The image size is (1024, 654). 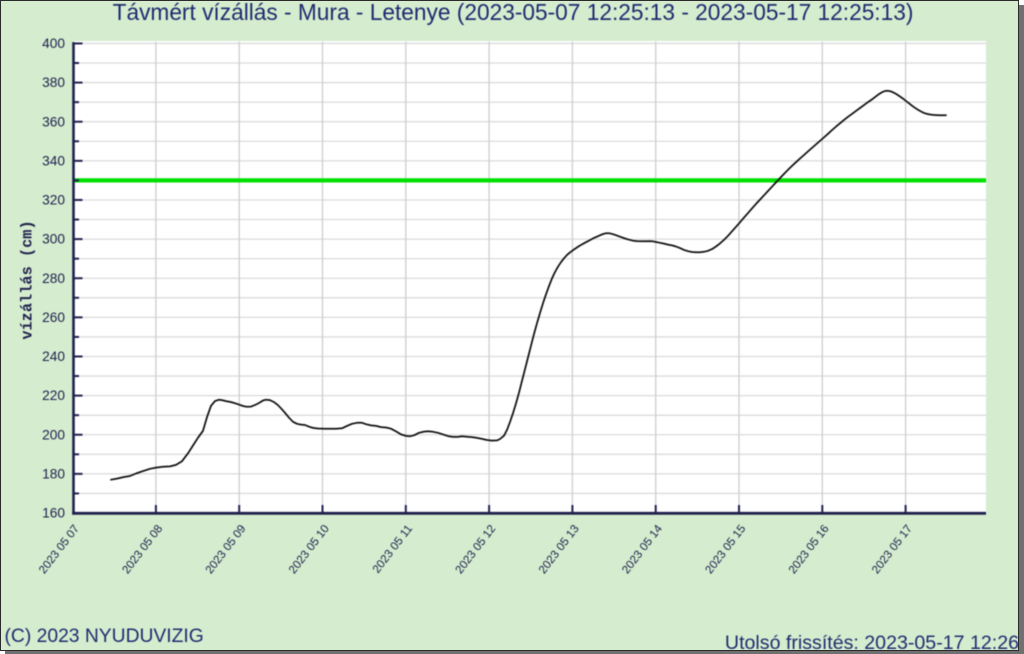 What do you see at coordinates (53, 121) in the screenshot?
I see `svg-text: 360` at bounding box center [53, 121].